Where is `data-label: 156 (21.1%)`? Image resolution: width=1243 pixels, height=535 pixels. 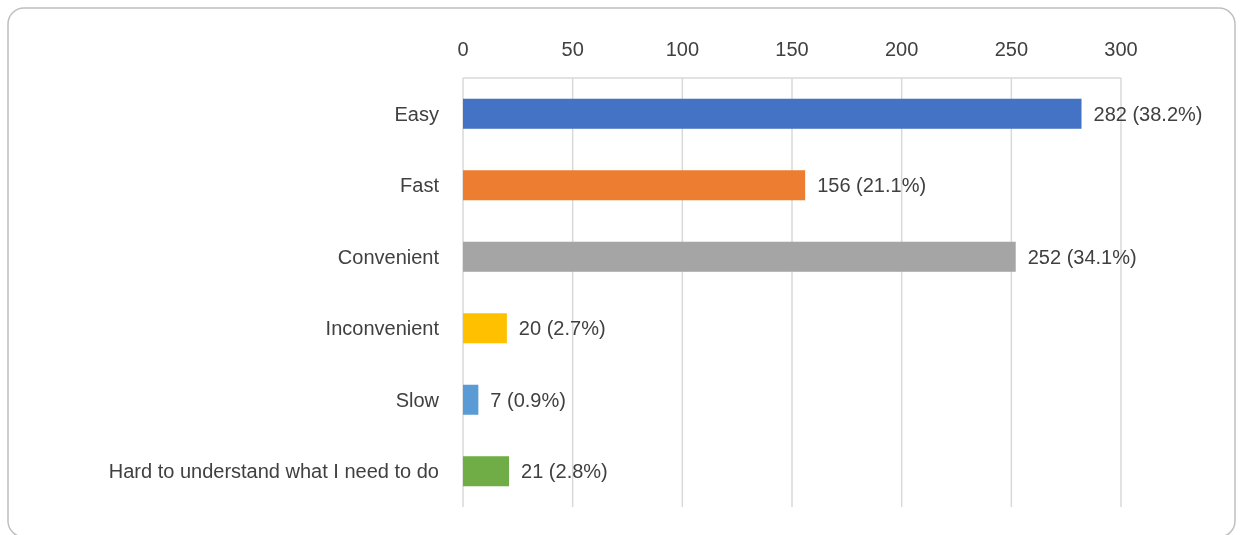
data-label: 156 (21.1%) is located at coordinates (872, 185).